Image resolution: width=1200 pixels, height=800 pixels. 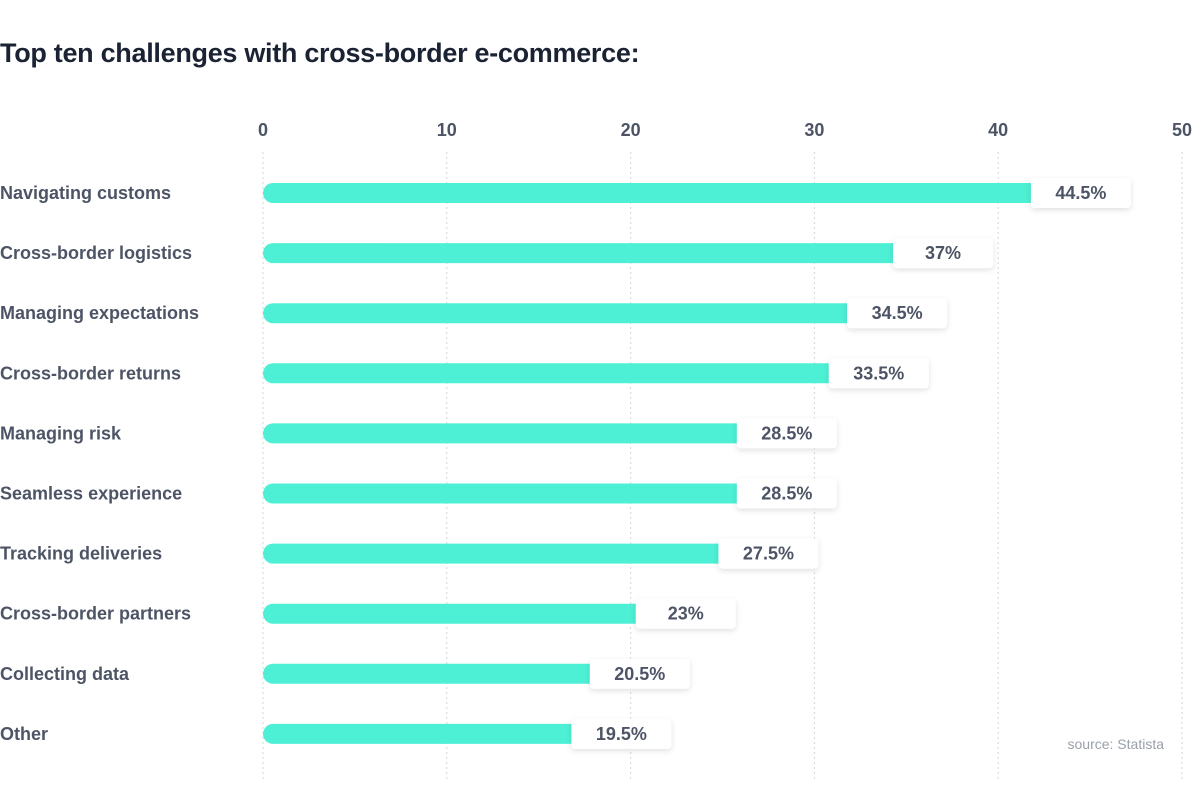 I want to click on x-tick-label: 10, so click(x=447, y=130).